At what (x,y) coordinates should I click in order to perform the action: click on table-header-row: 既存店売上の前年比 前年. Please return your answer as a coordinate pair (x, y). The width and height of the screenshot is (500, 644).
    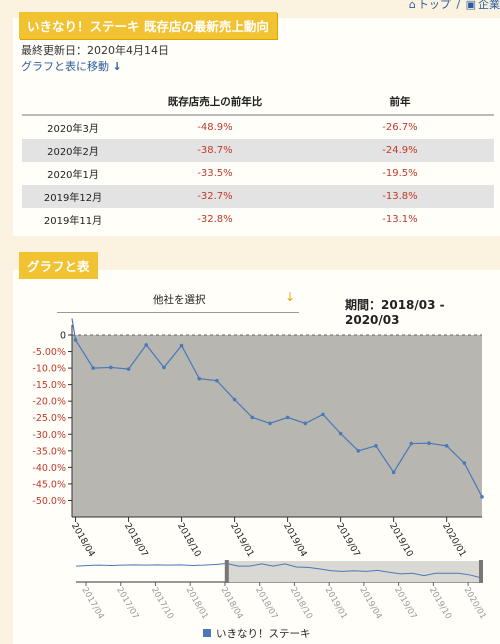
    Looking at the image, I should click on (258, 102).